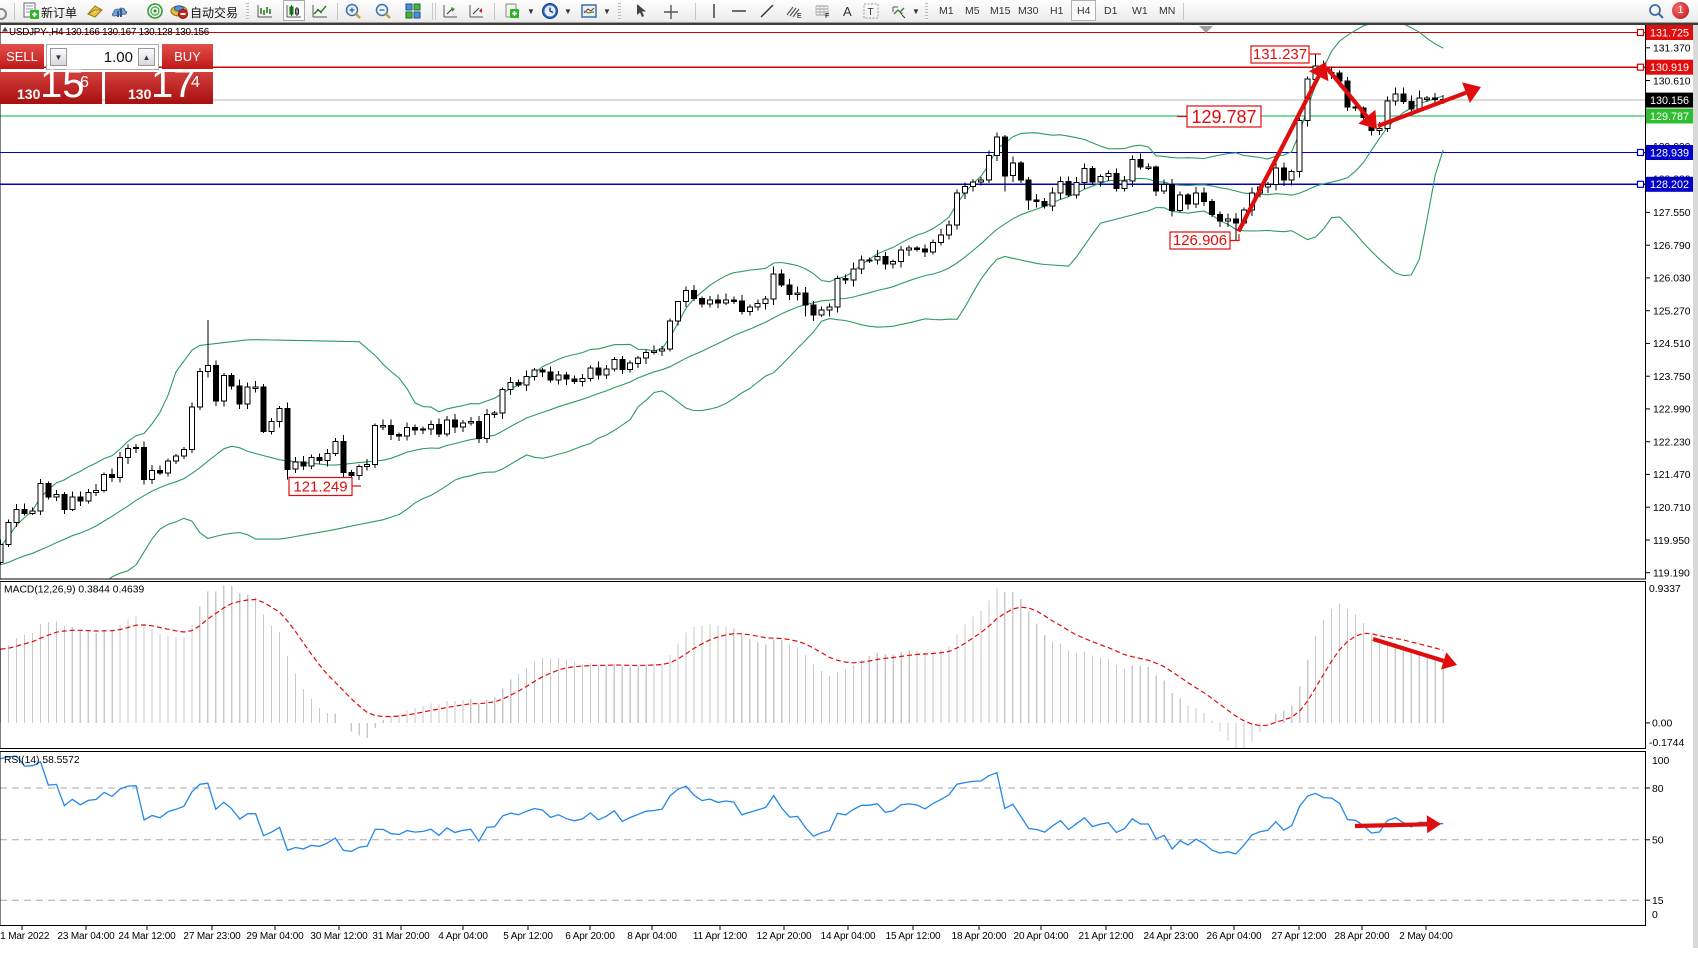 This screenshot has width=1698, height=953. I want to click on svg-text: 0.9337, so click(1665, 589).